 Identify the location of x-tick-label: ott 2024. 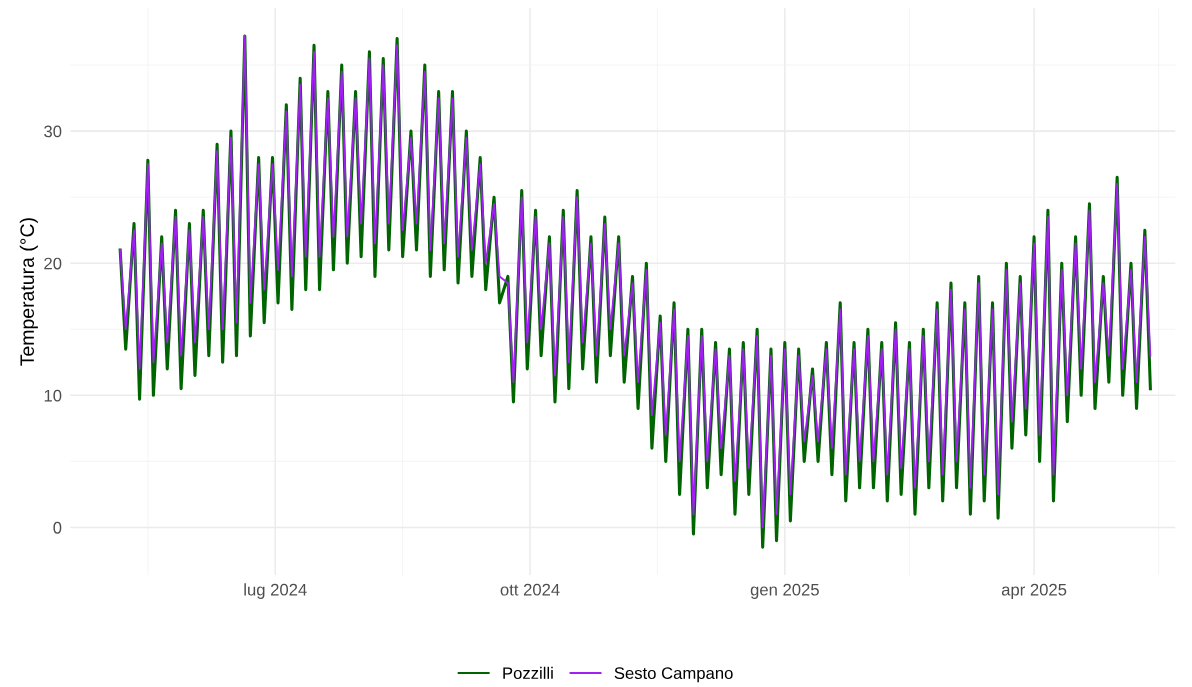
(530, 589).